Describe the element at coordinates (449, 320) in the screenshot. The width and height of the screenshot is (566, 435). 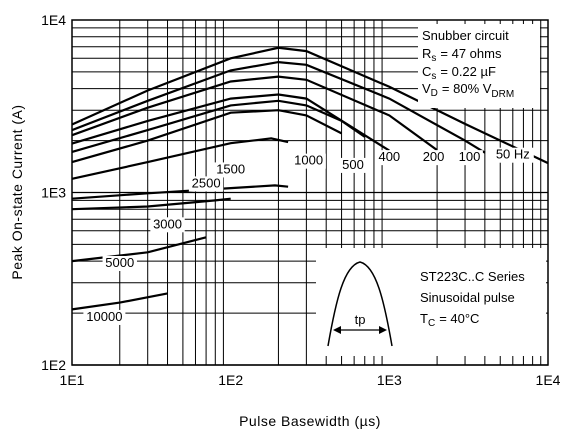
I see `inset-temperature: TC = 40°C` at that location.